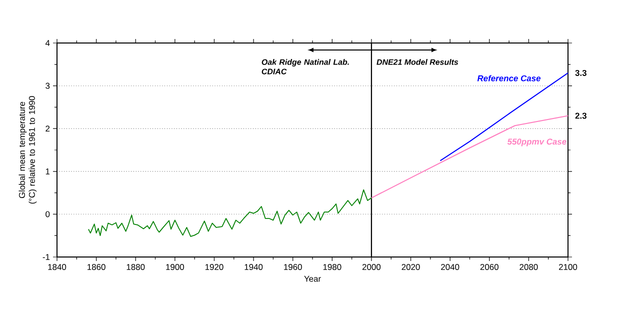 This screenshot has width=620, height=320. What do you see at coordinates (253, 267) in the screenshot?
I see `x-tick-label: 1940` at bounding box center [253, 267].